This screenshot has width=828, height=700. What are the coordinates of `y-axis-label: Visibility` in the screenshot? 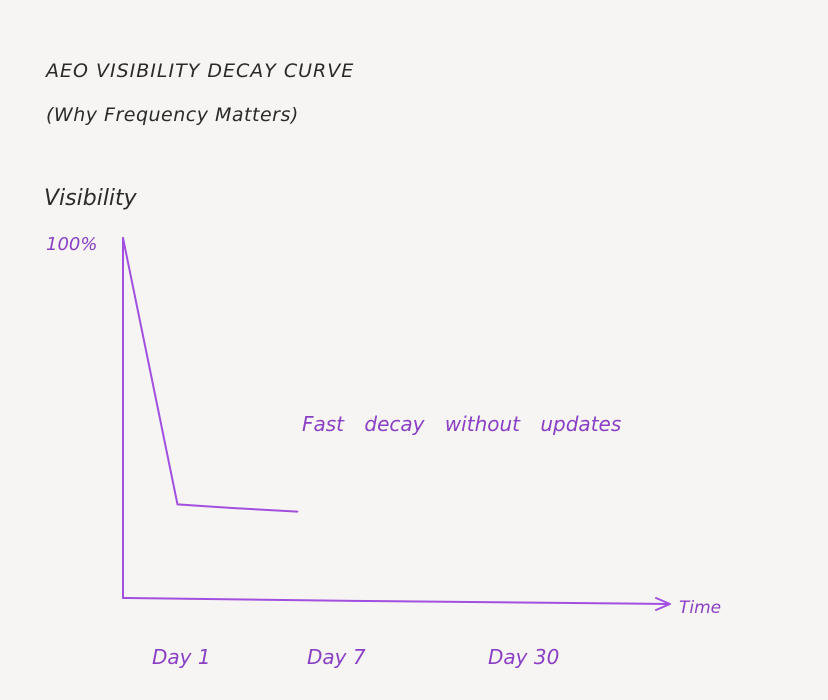 It's located at (90, 198).